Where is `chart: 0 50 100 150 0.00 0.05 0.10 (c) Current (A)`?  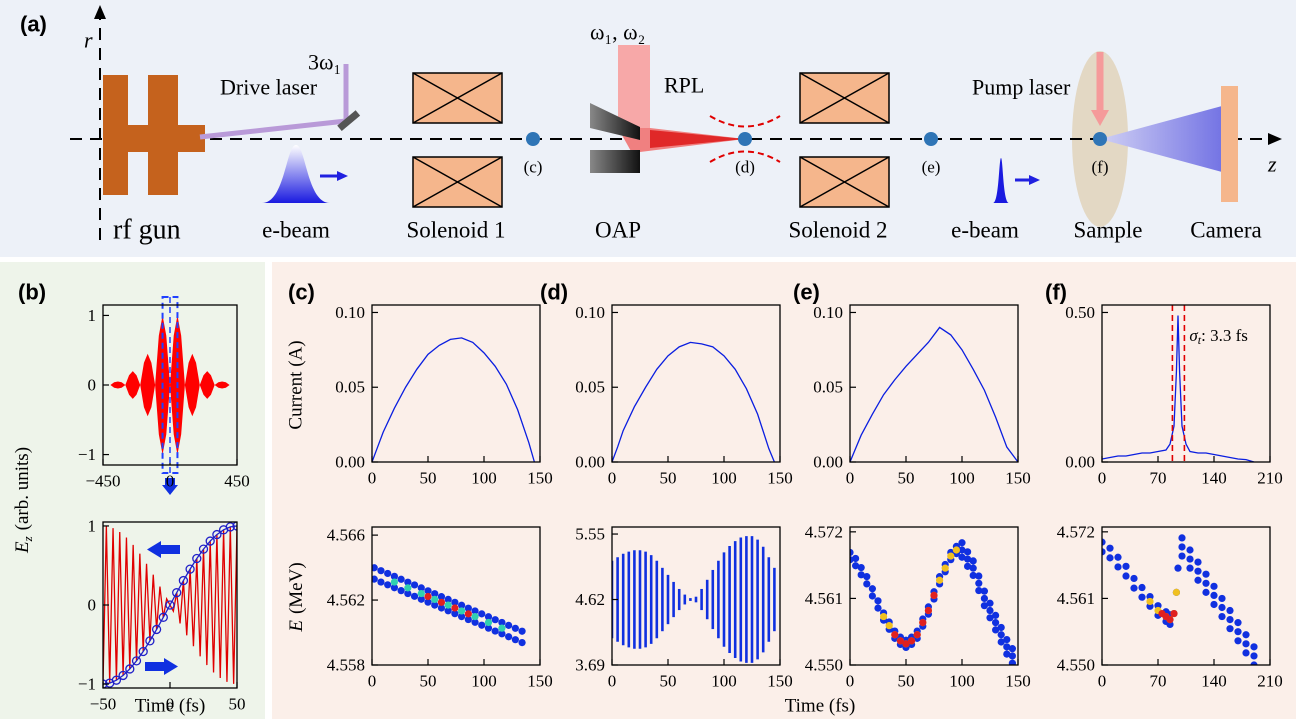 chart: 0 50 100 150 0.00 0.05 0.10 (c) Current (A) is located at coordinates (419, 384).